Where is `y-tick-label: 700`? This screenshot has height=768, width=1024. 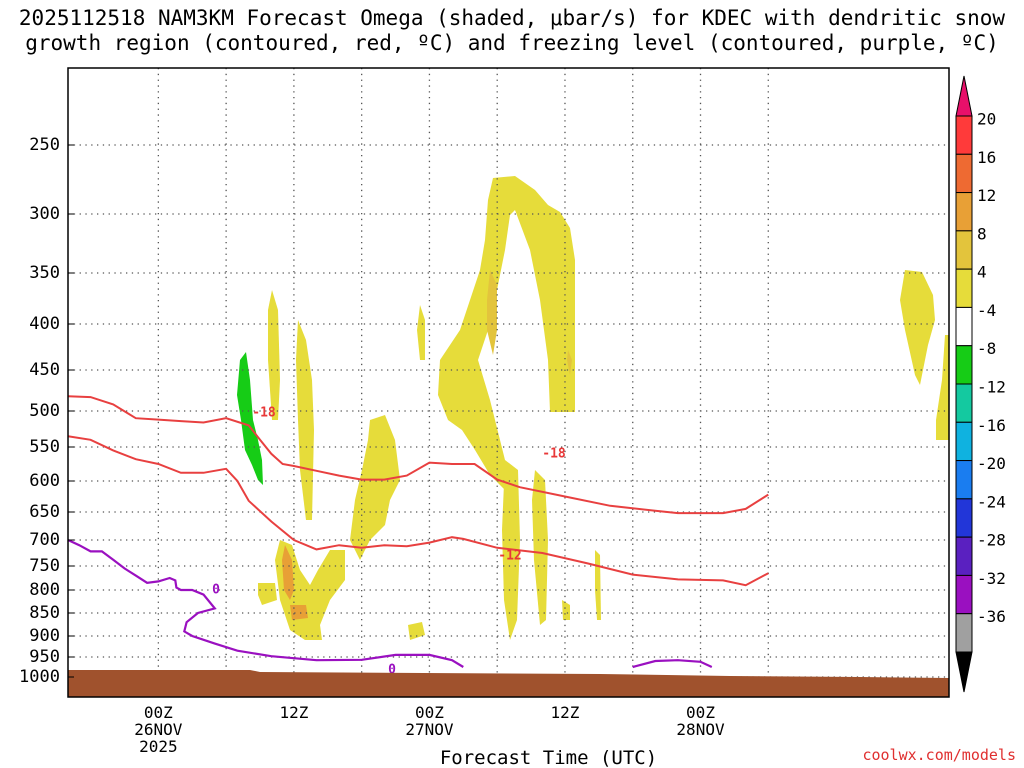 y-tick-label: 700 is located at coordinates (44, 540).